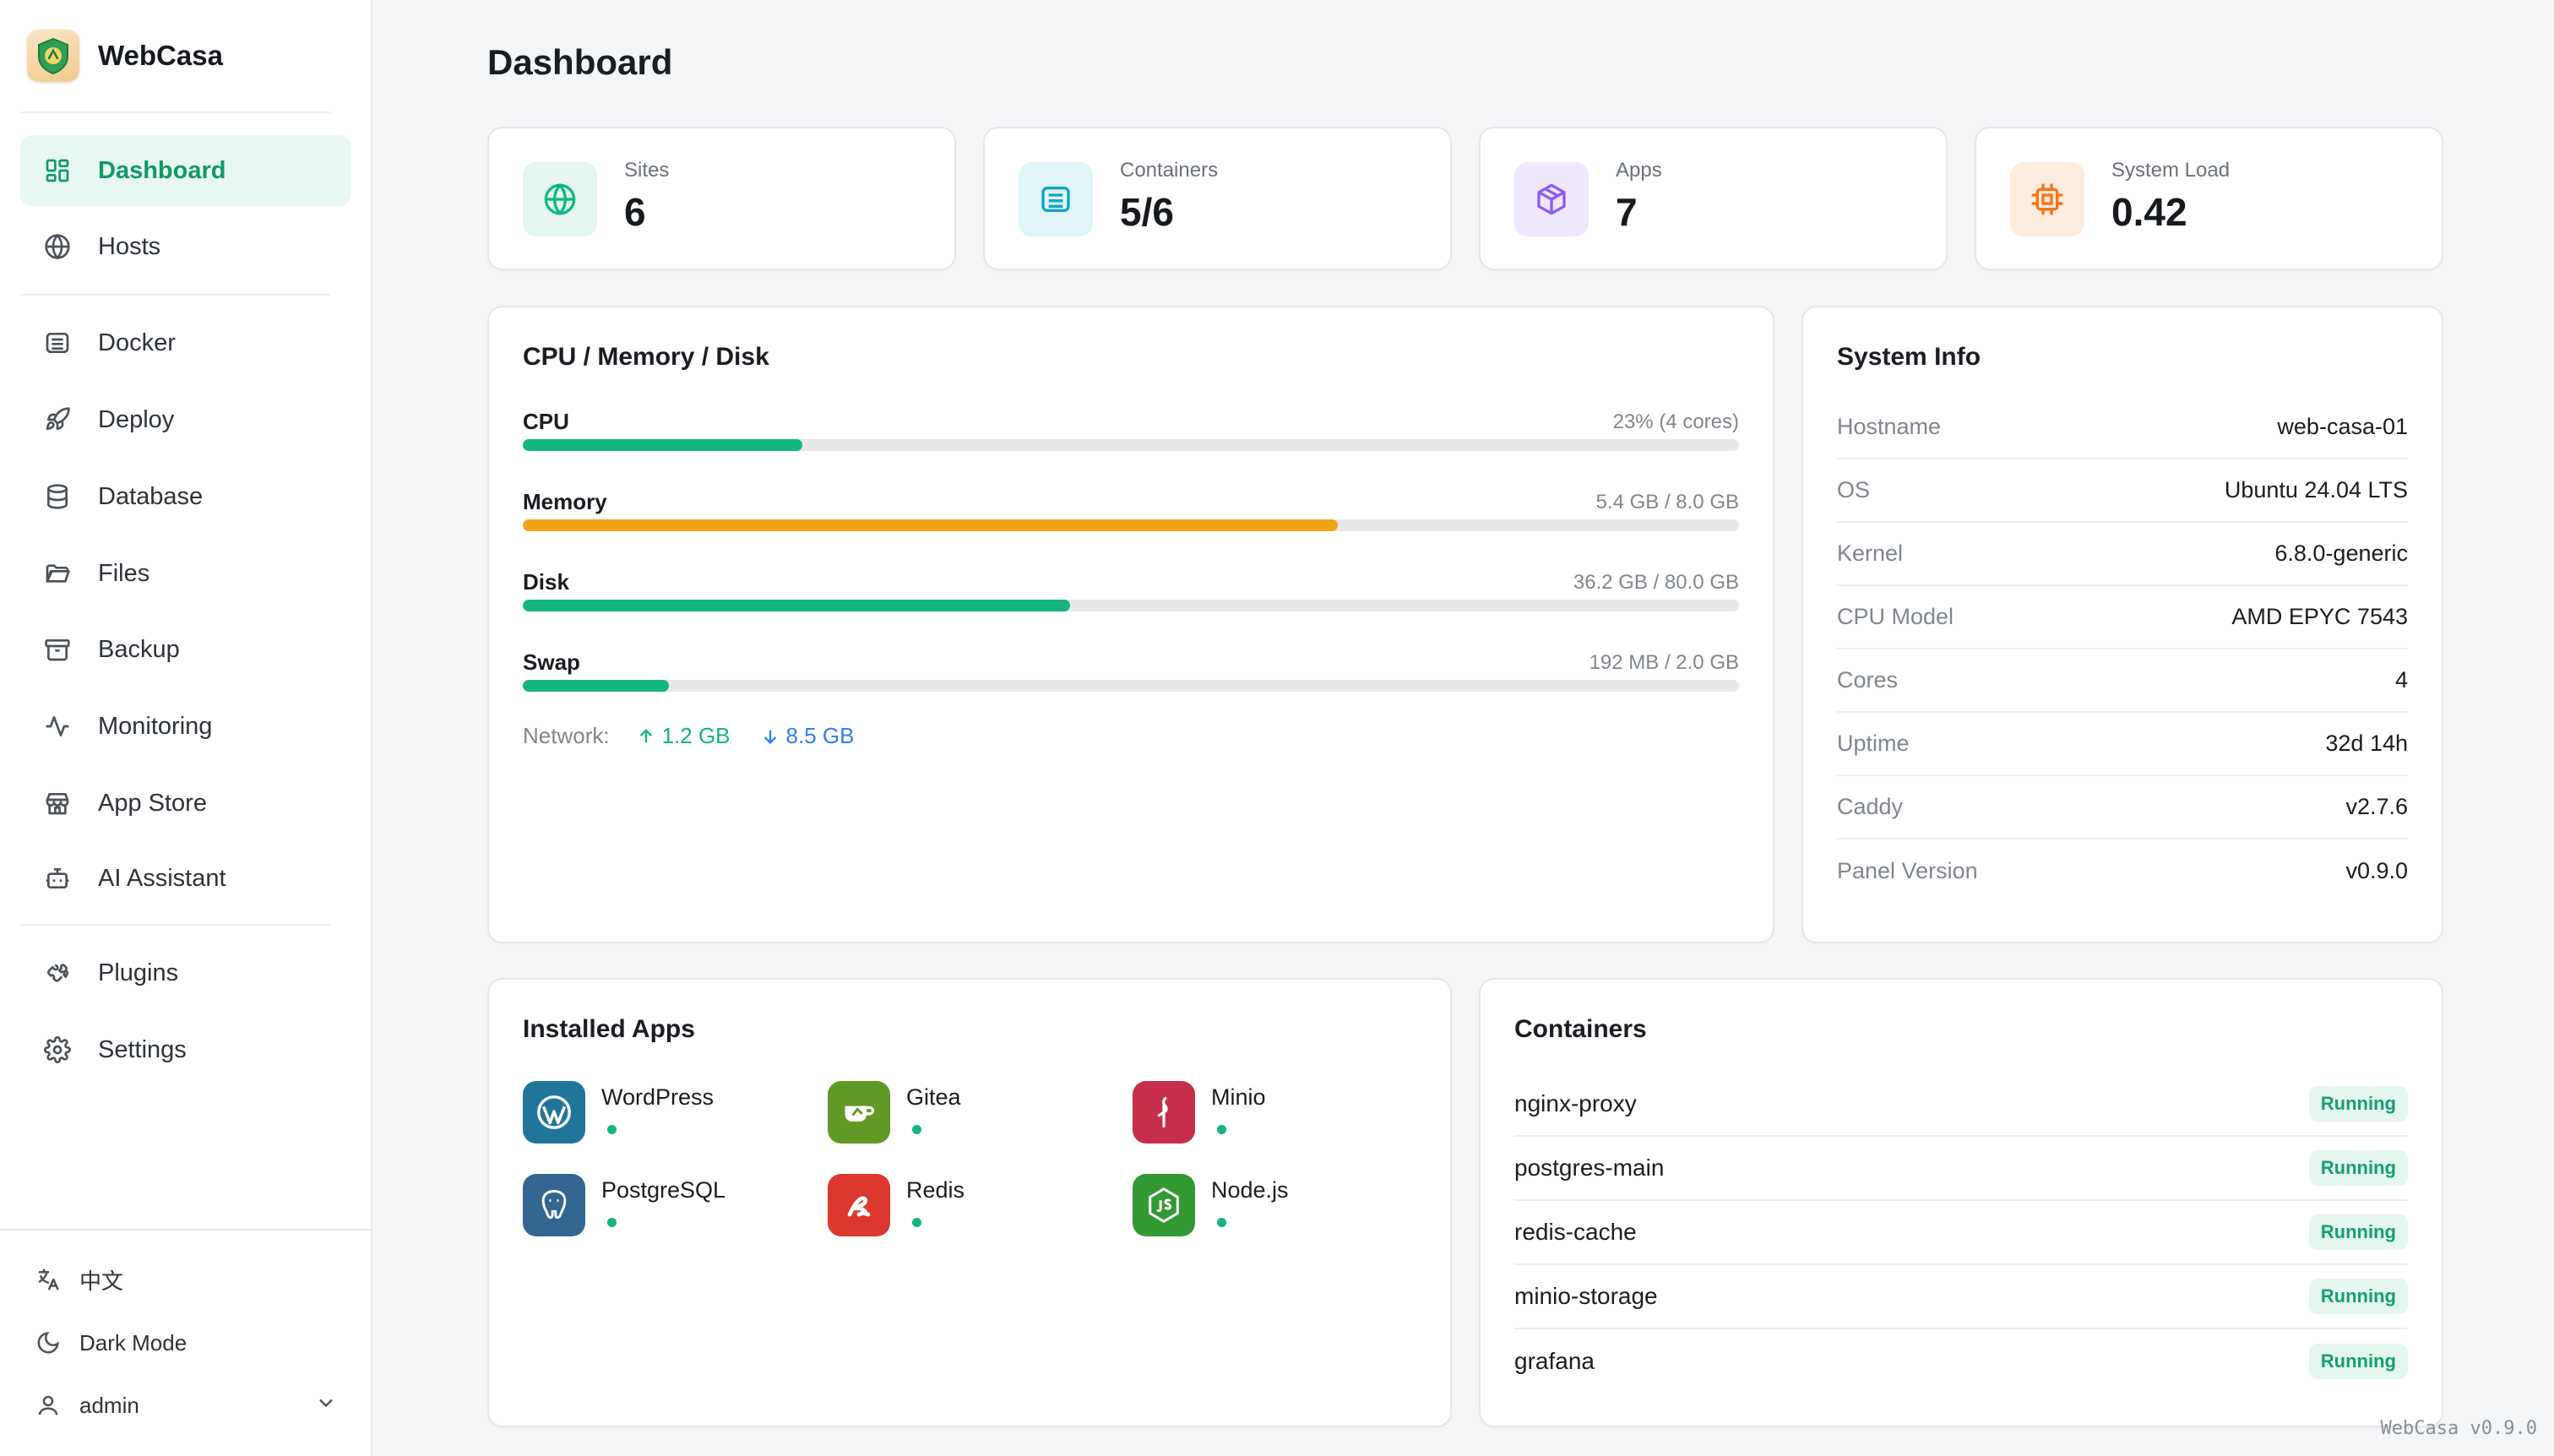 The height and width of the screenshot is (1456, 2554). I want to click on stat-card-apps: Apps 7, so click(1713, 198).